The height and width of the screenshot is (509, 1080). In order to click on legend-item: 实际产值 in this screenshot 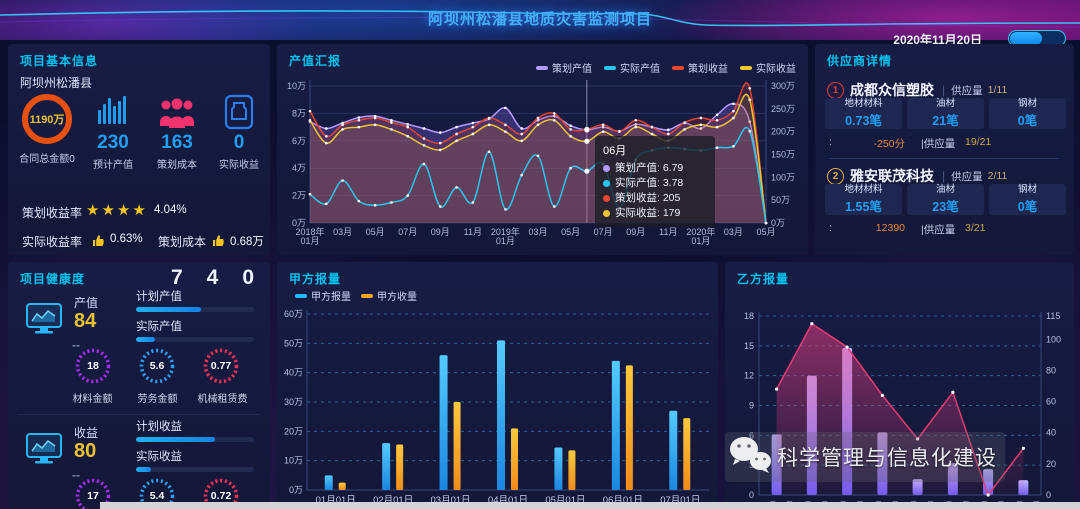, I will do `click(632, 67)`.